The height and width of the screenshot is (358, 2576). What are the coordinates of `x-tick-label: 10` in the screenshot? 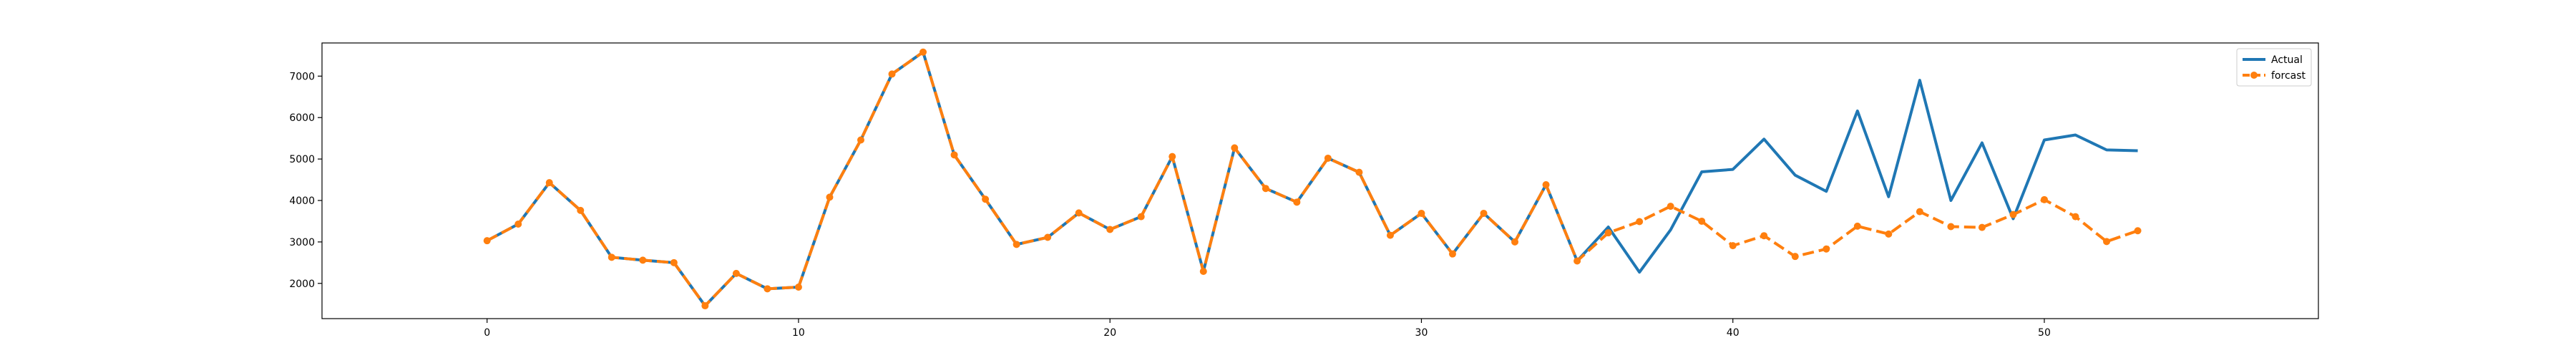 It's located at (798, 333).